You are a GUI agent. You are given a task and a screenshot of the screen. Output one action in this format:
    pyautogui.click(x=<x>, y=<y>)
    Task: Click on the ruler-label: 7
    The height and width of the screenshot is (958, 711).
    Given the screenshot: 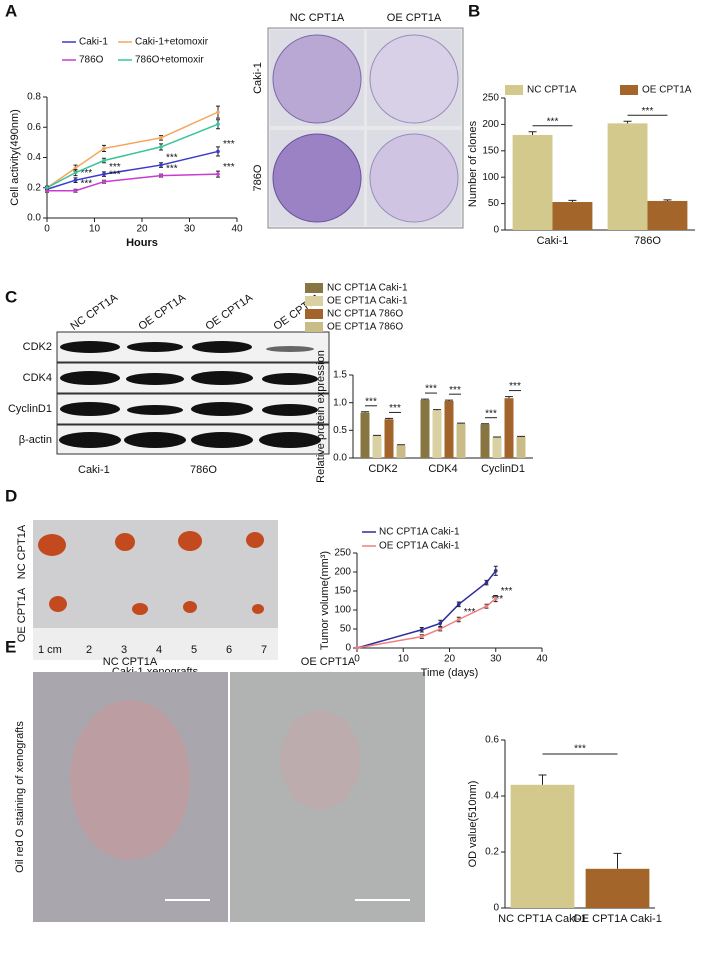 What is the action you would take?
    pyautogui.click(x=264, y=650)
    